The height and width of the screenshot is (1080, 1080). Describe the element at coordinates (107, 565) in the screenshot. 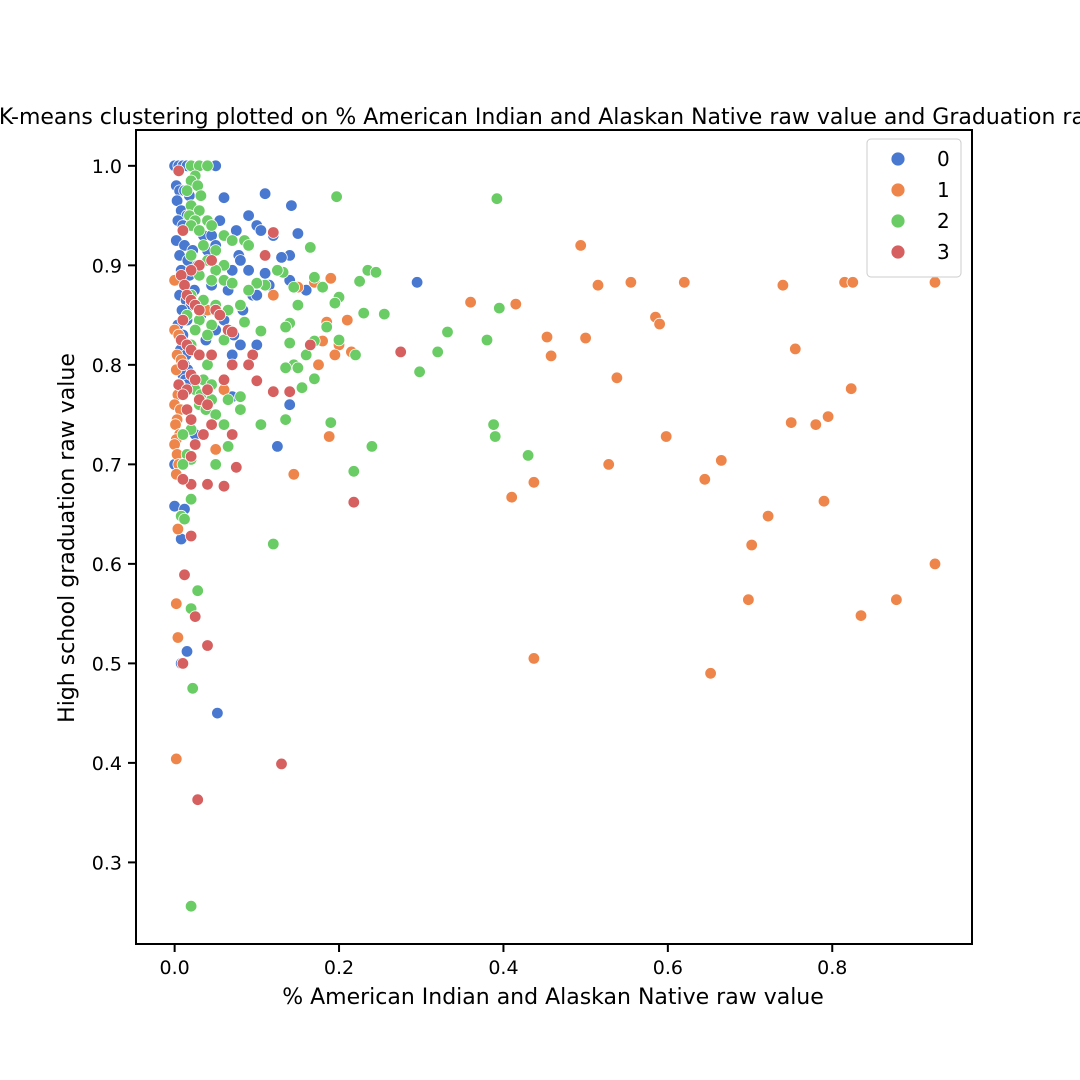

I see `y-tick-label: 0.6` at that location.